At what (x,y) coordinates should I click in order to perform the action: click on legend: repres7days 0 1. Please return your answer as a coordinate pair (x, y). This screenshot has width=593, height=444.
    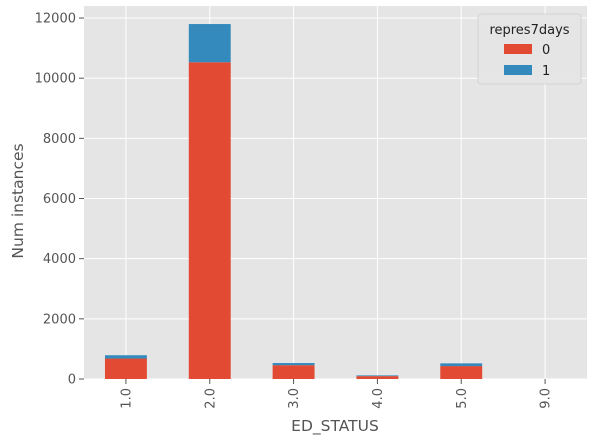
    Looking at the image, I should click on (529, 49).